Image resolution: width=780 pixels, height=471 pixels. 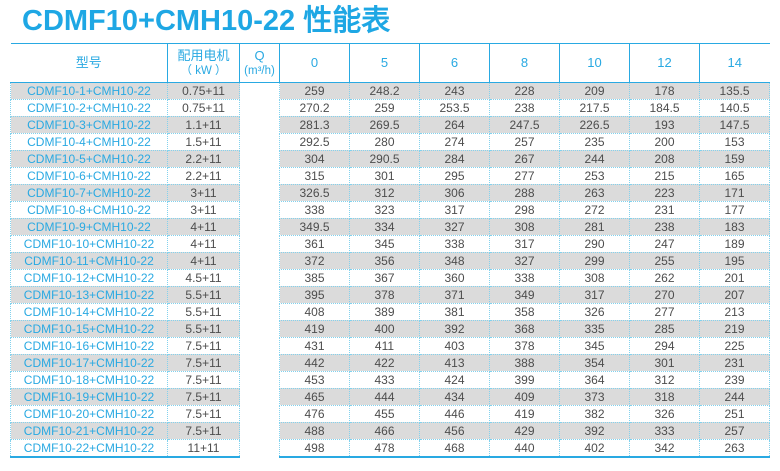 What do you see at coordinates (89, 90) in the screenshot?
I see `model-cell: CDMF10-1+CMH10-22` at bounding box center [89, 90].